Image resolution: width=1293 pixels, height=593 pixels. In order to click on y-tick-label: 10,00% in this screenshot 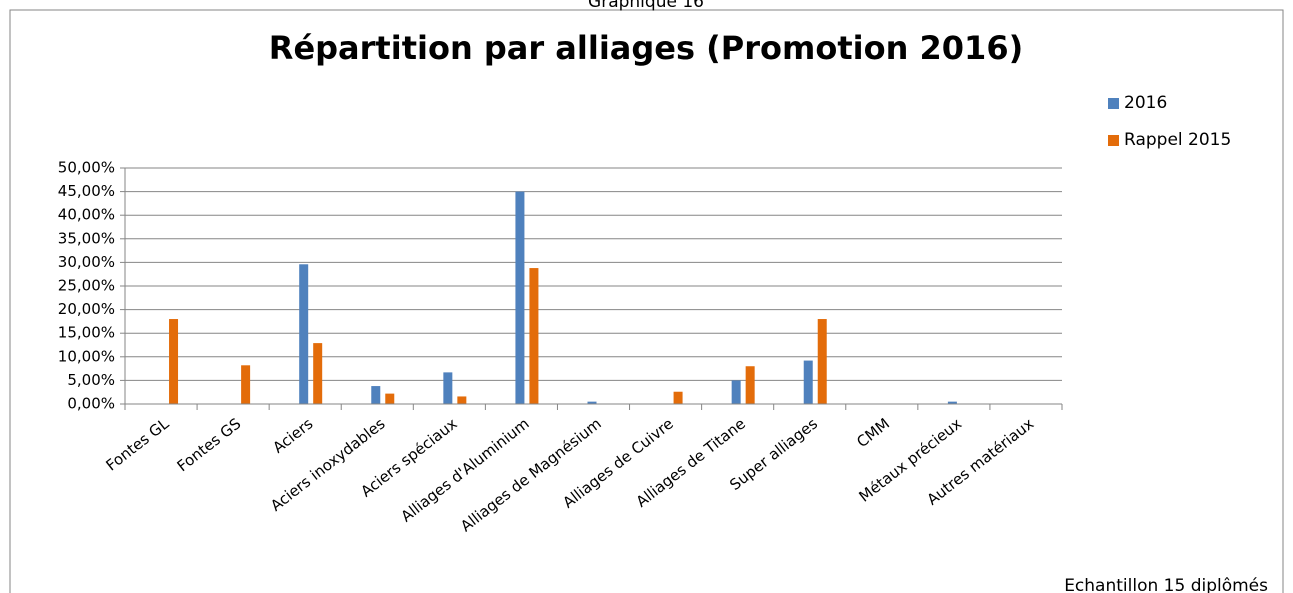, I will do `click(86, 356)`.